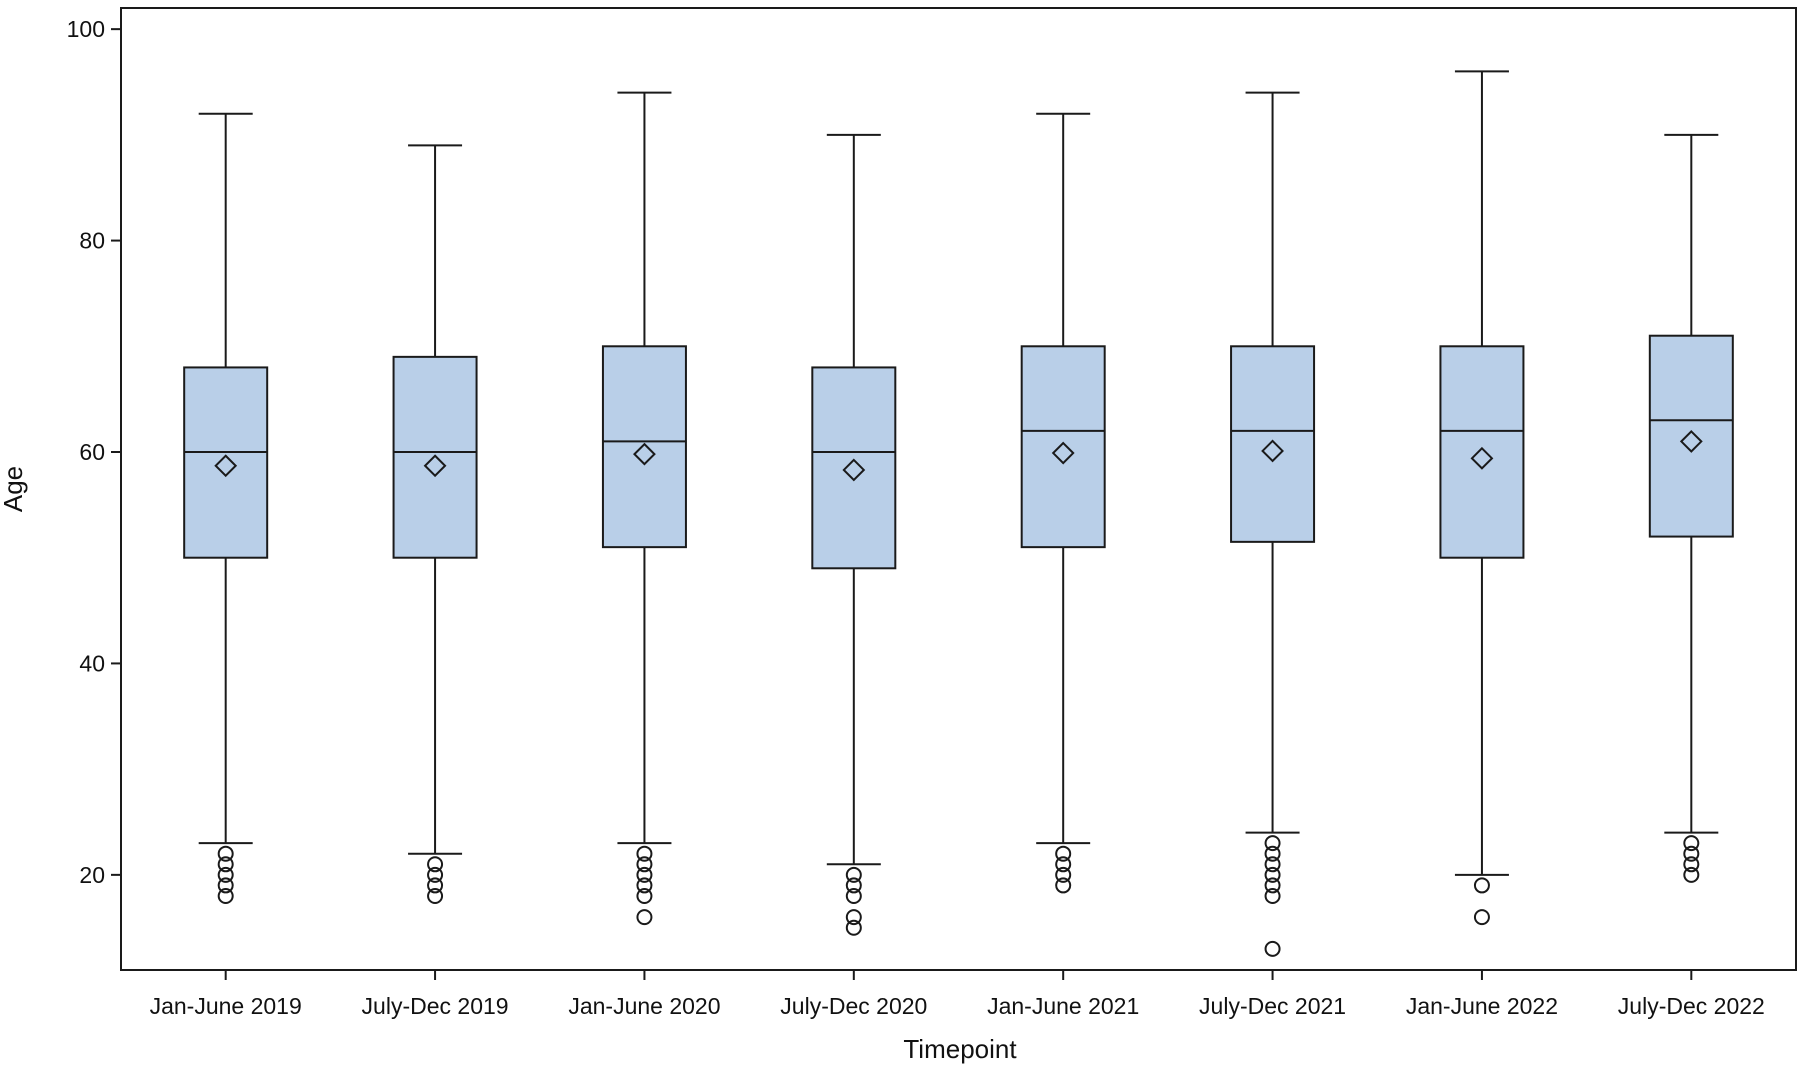  I want to click on y-tick-label: 100, so click(86, 29).